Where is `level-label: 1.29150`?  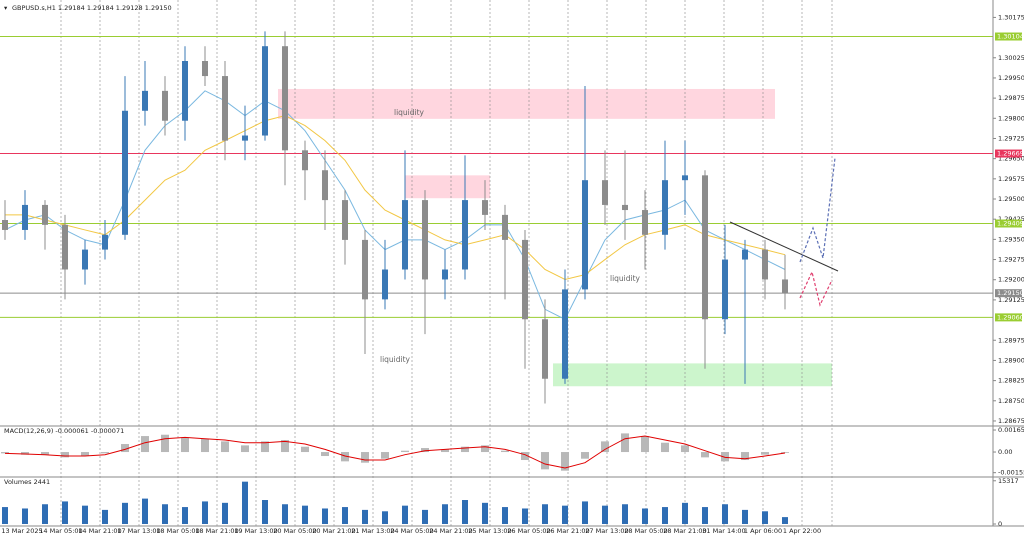 level-label: 1.29150 is located at coordinates (1010, 293).